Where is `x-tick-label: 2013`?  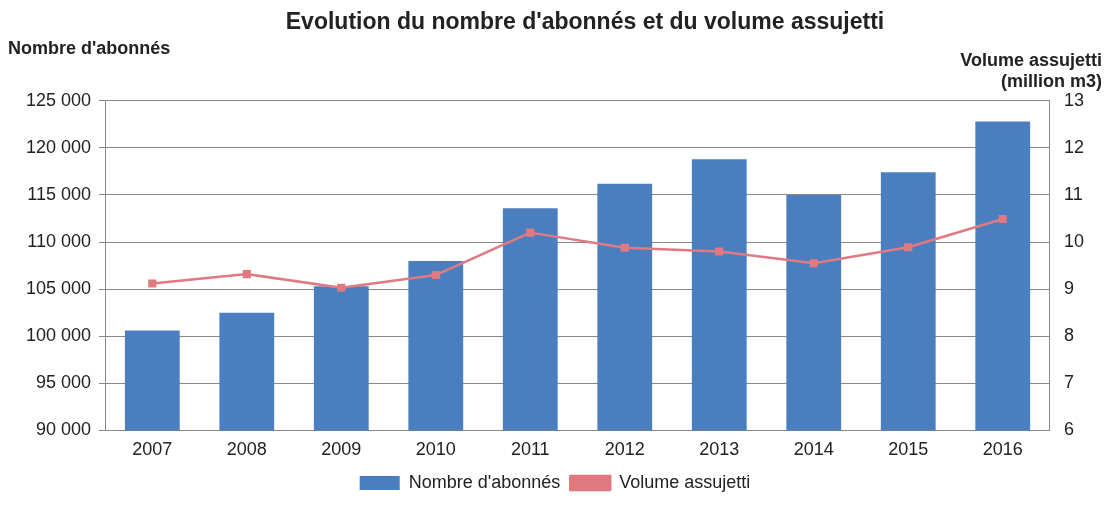
x-tick-label: 2013 is located at coordinates (719, 449).